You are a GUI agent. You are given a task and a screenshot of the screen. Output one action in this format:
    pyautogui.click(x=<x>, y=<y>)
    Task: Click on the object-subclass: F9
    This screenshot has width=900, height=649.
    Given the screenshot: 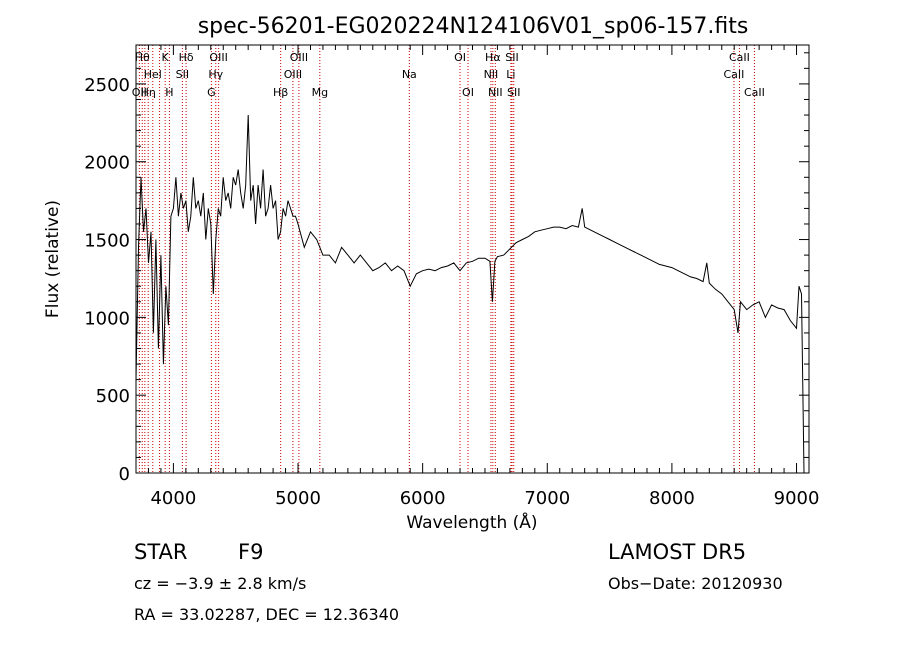 What is the action you would take?
    pyautogui.click(x=250, y=552)
    